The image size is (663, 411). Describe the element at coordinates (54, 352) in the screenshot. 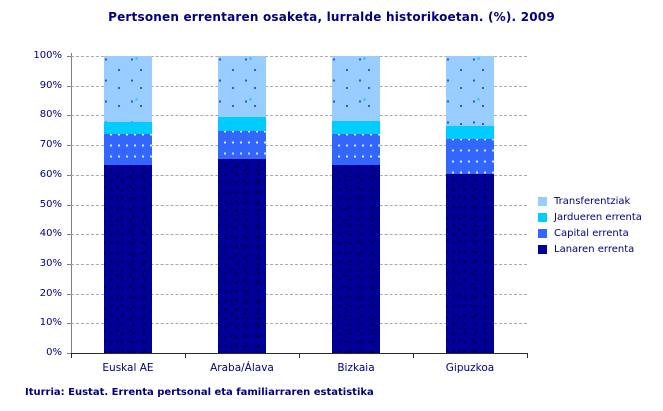

I see `y-axis-tick-label: 0%` at that location.